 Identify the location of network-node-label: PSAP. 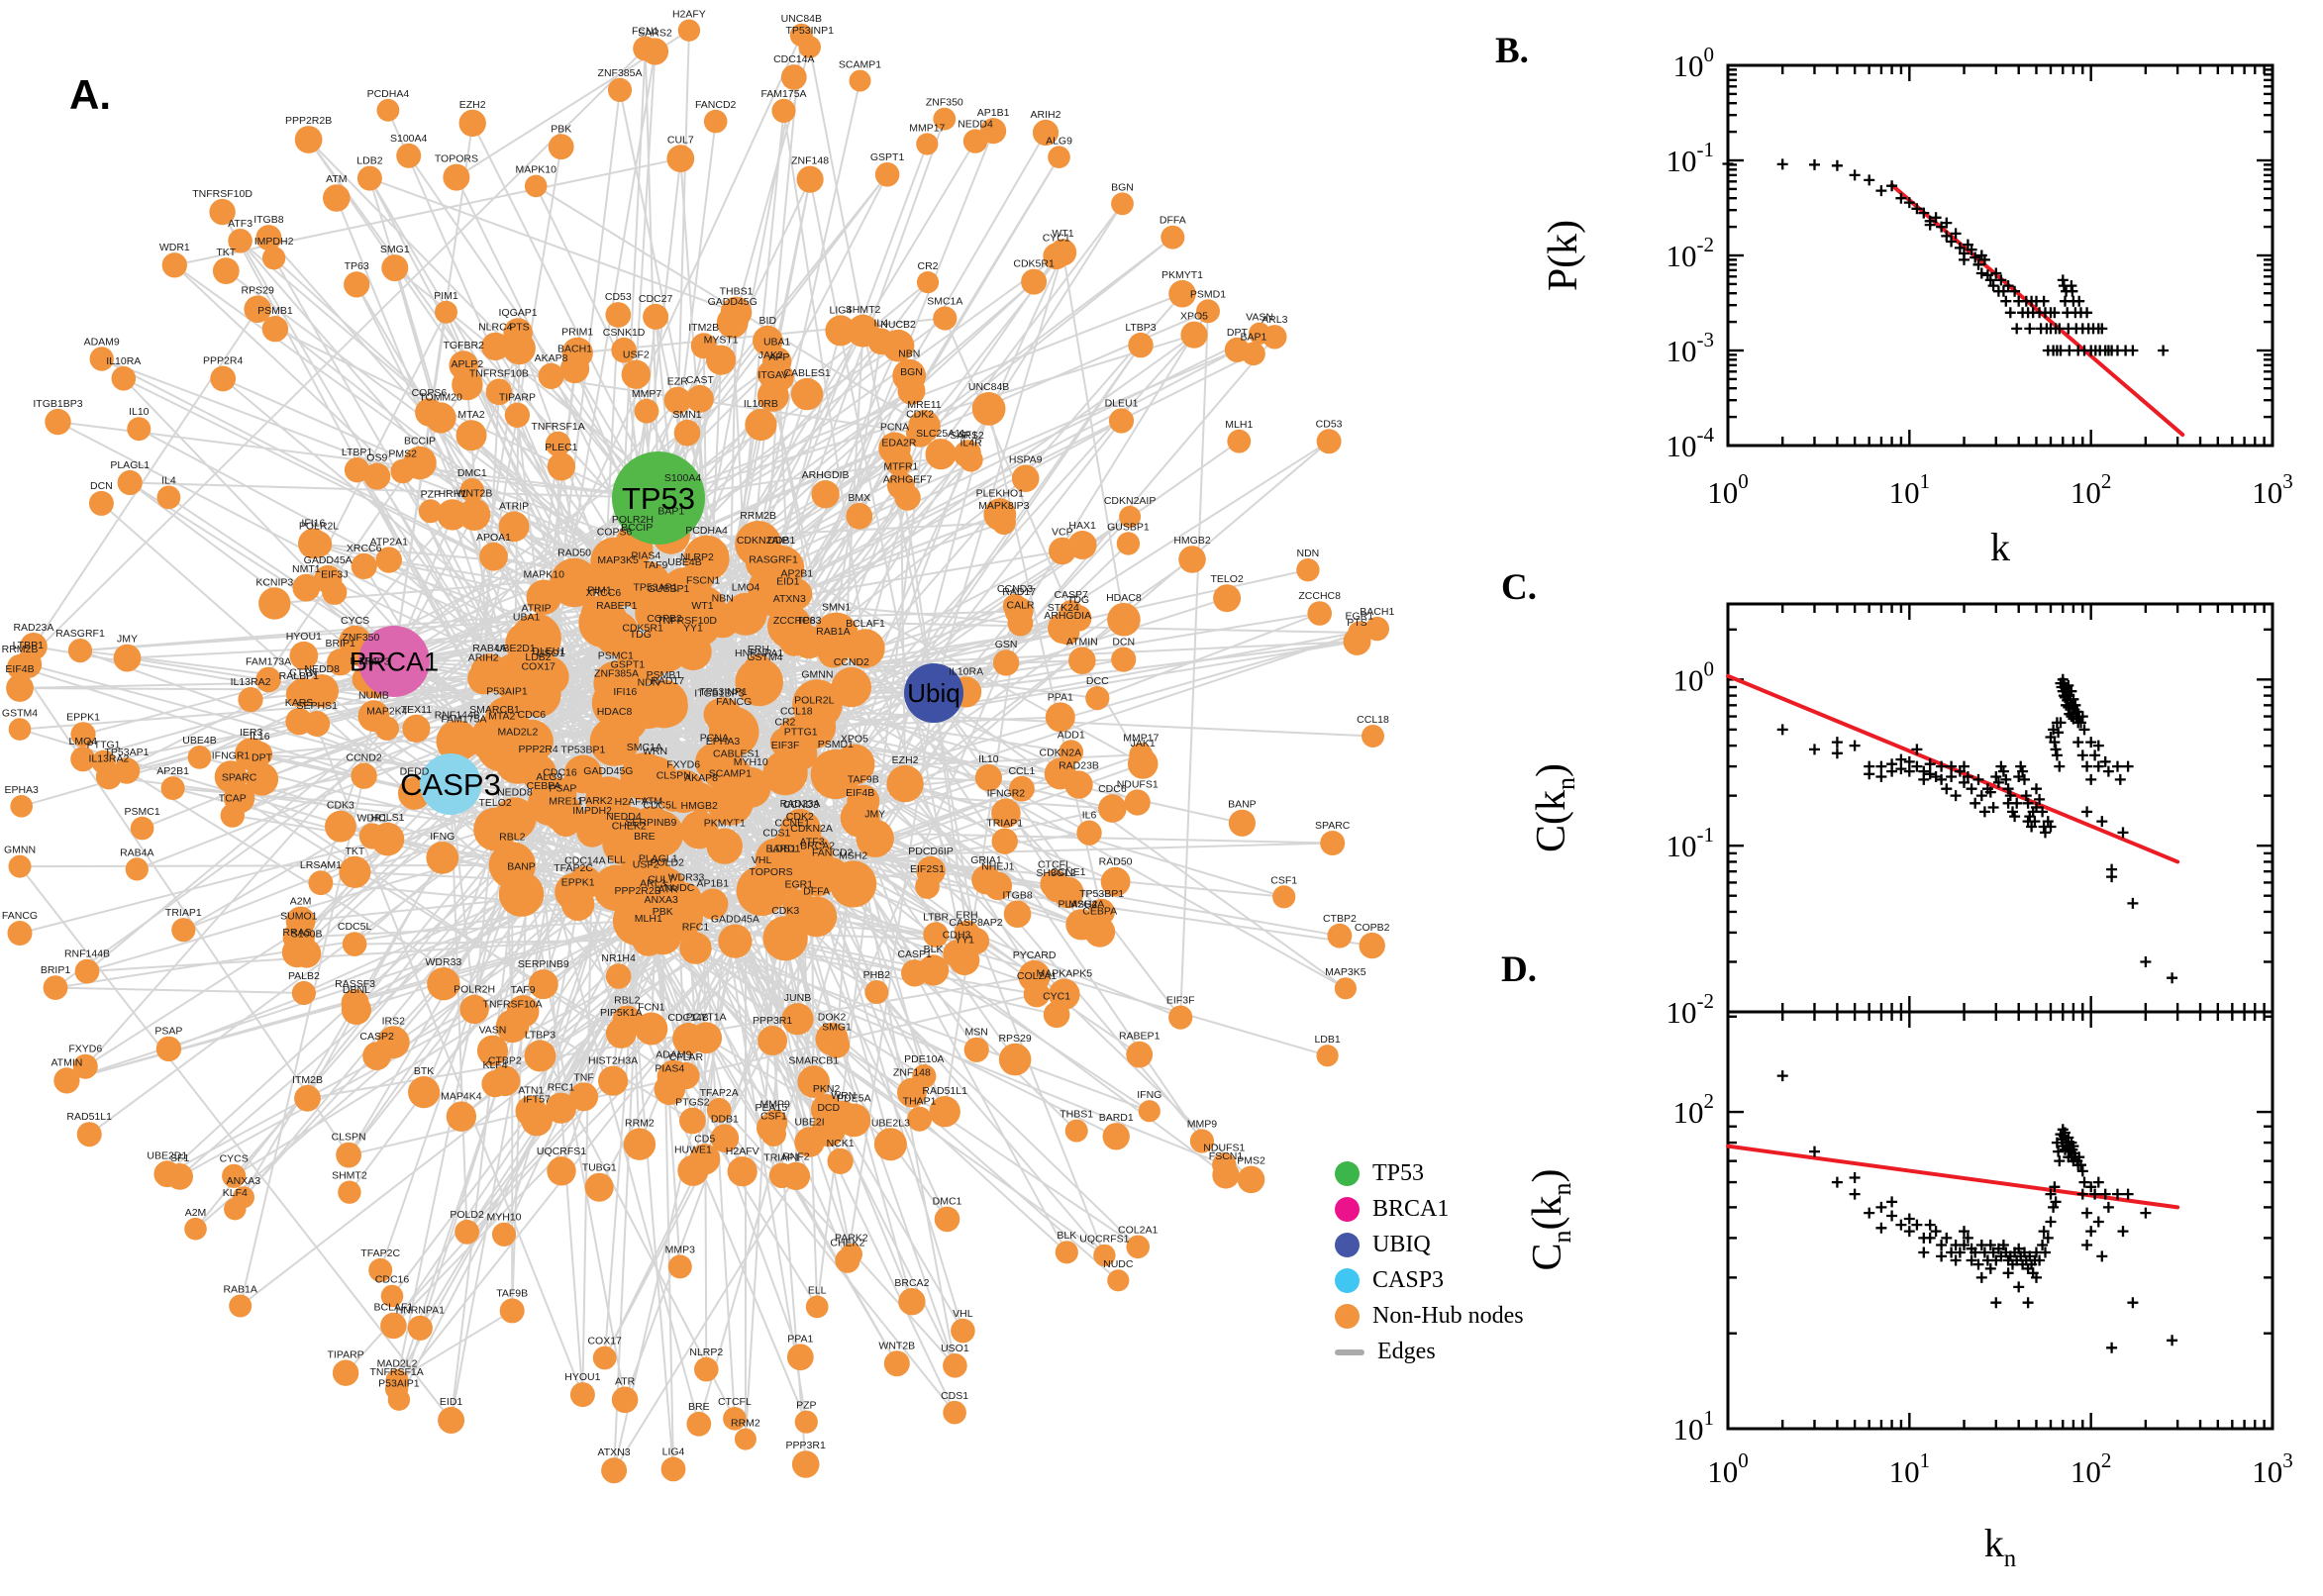
(562, 788).